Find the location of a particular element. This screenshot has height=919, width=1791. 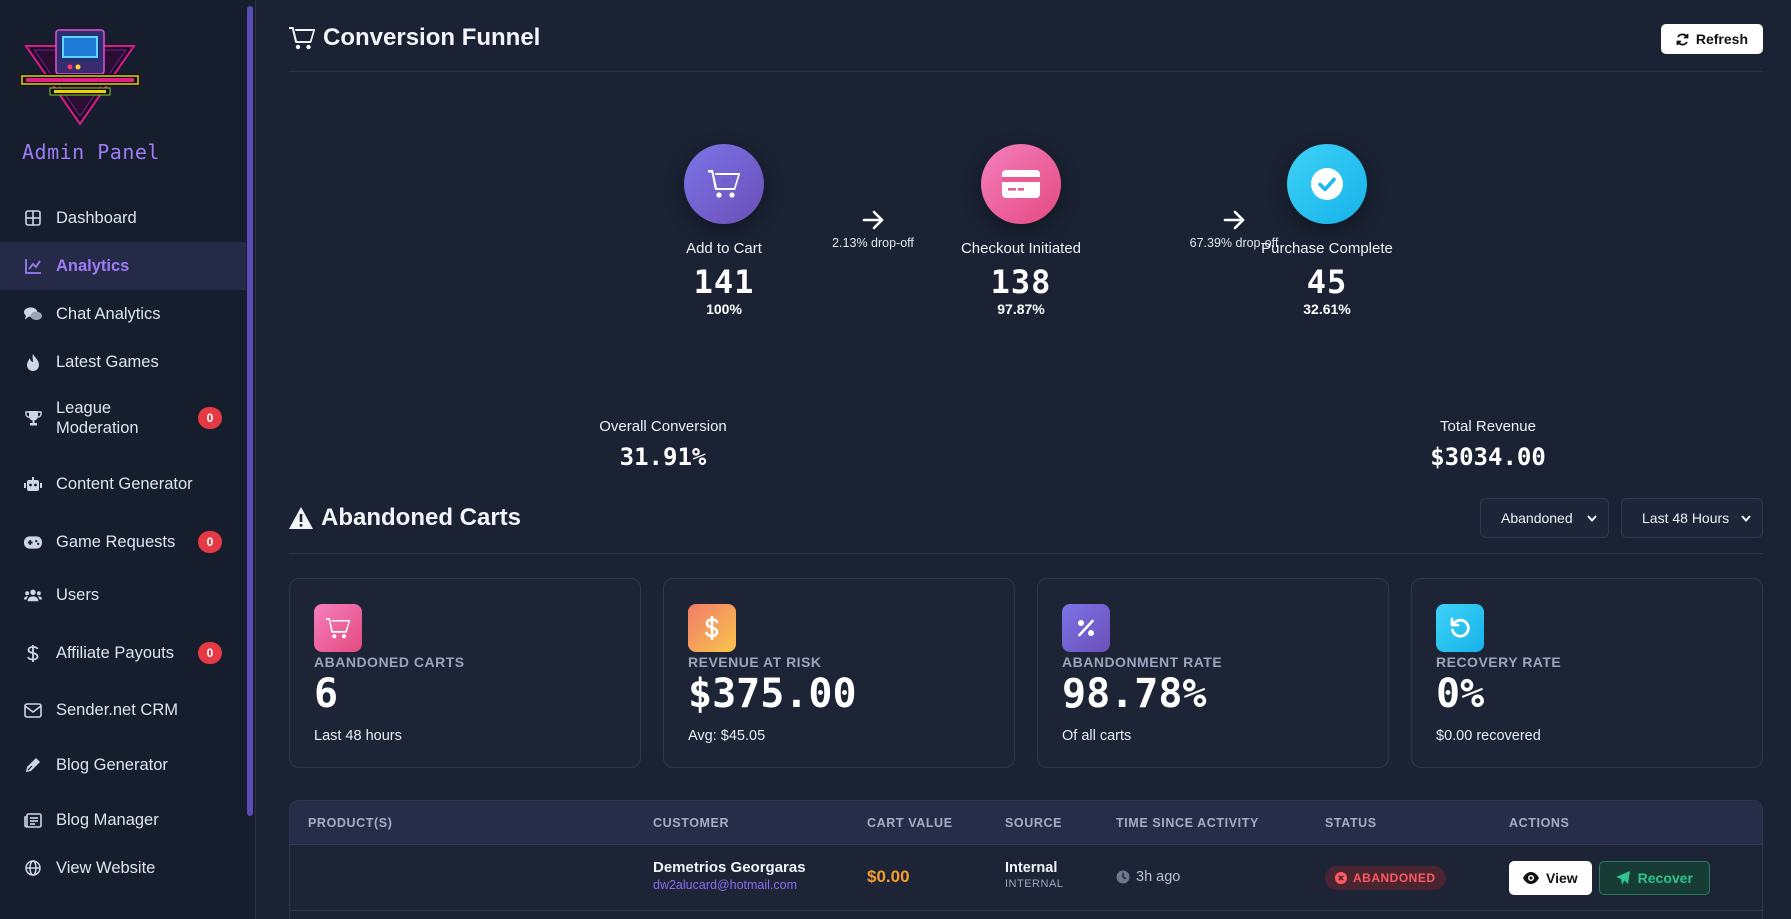

cell-cart-value: $0.00 is located at coordinates (888, 876).